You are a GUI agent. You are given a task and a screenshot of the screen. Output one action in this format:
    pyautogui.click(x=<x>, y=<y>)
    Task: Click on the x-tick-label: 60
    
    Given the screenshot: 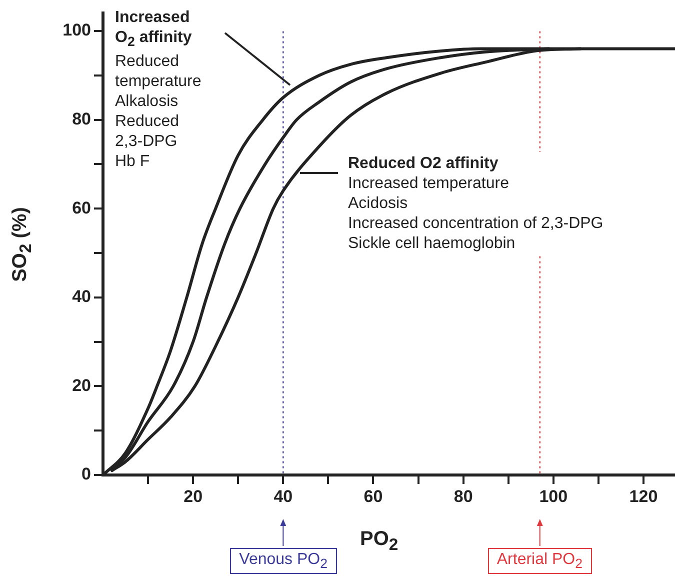 What is the action you would take?
    pyautogui.click(x=373, y=496)
    